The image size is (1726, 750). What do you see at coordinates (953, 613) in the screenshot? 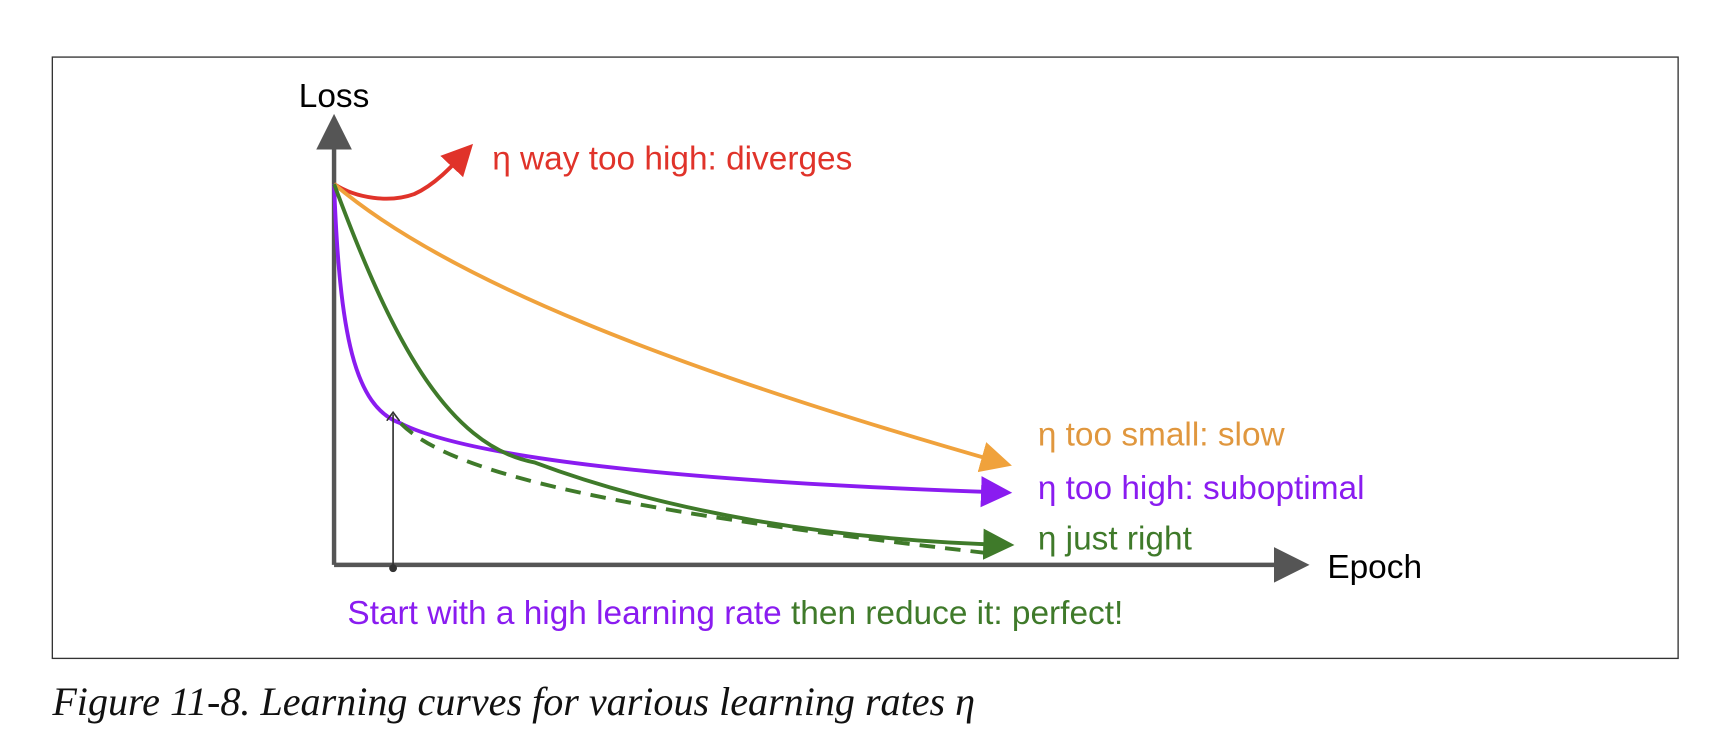
I see `note-part2: then reduce it: perfect!` at bounding box center [953, 613].